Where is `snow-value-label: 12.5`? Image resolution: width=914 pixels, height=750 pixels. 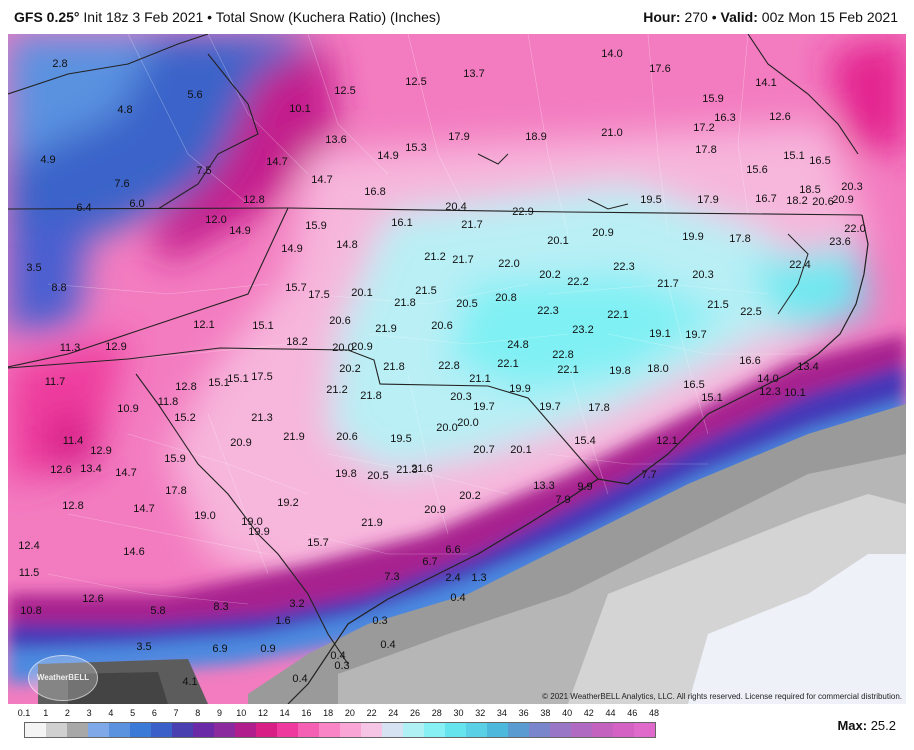
snow-value-label: 12.5 is located at coordinates (344, 91).